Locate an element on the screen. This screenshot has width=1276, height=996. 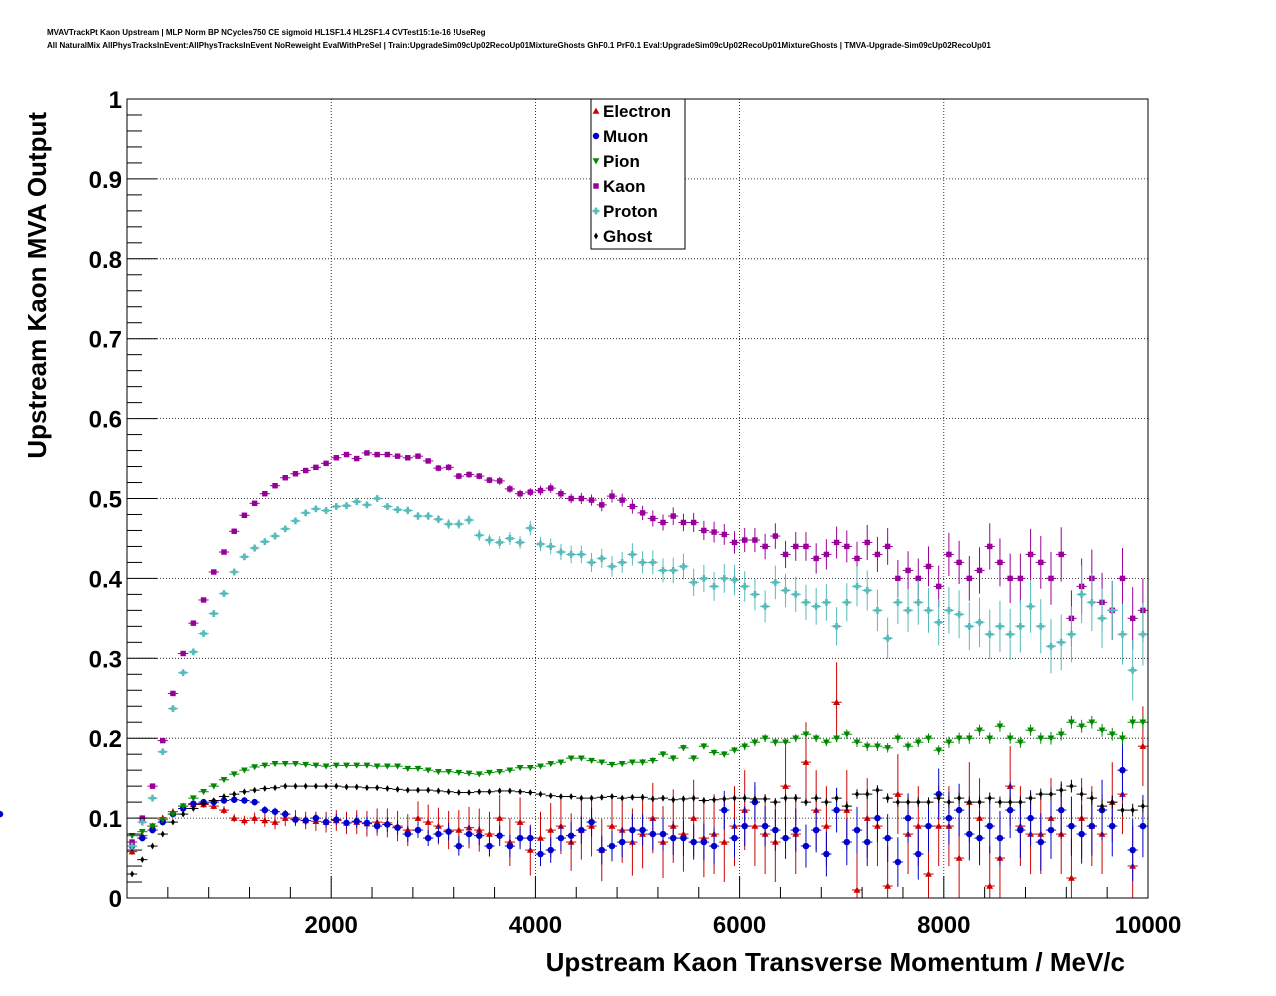
legend-marker-ghost is located at coordinates (596, 236).